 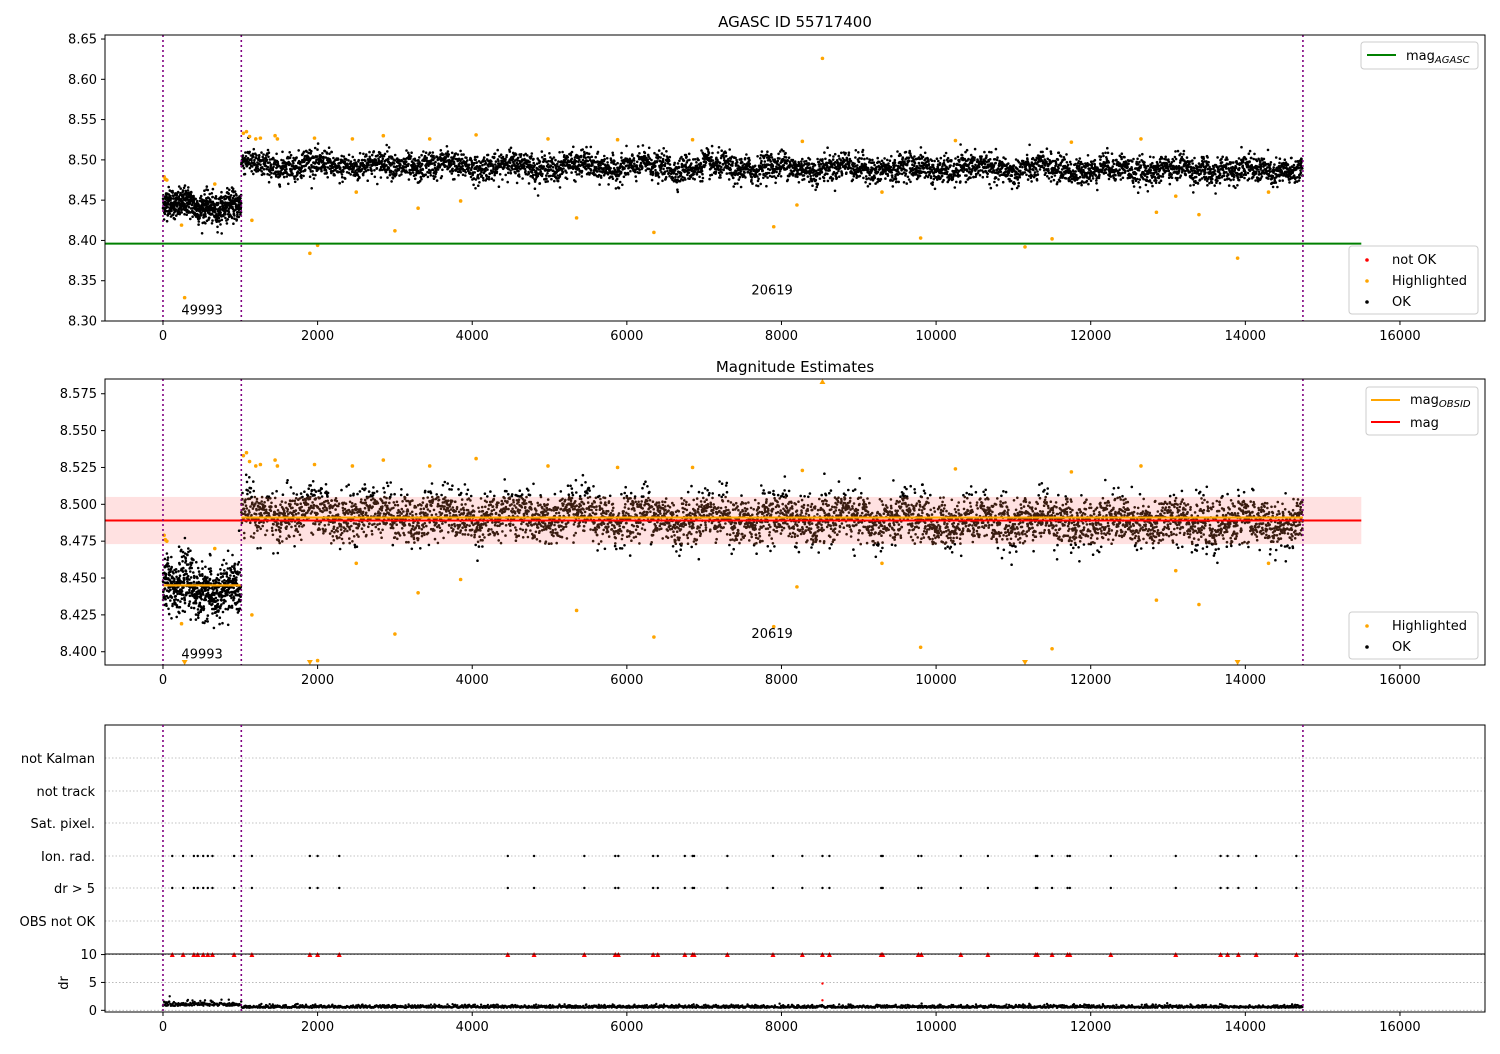 I want to click on agasc-panel-title: AGASC ID 55717400, so click(x=795, y=22).